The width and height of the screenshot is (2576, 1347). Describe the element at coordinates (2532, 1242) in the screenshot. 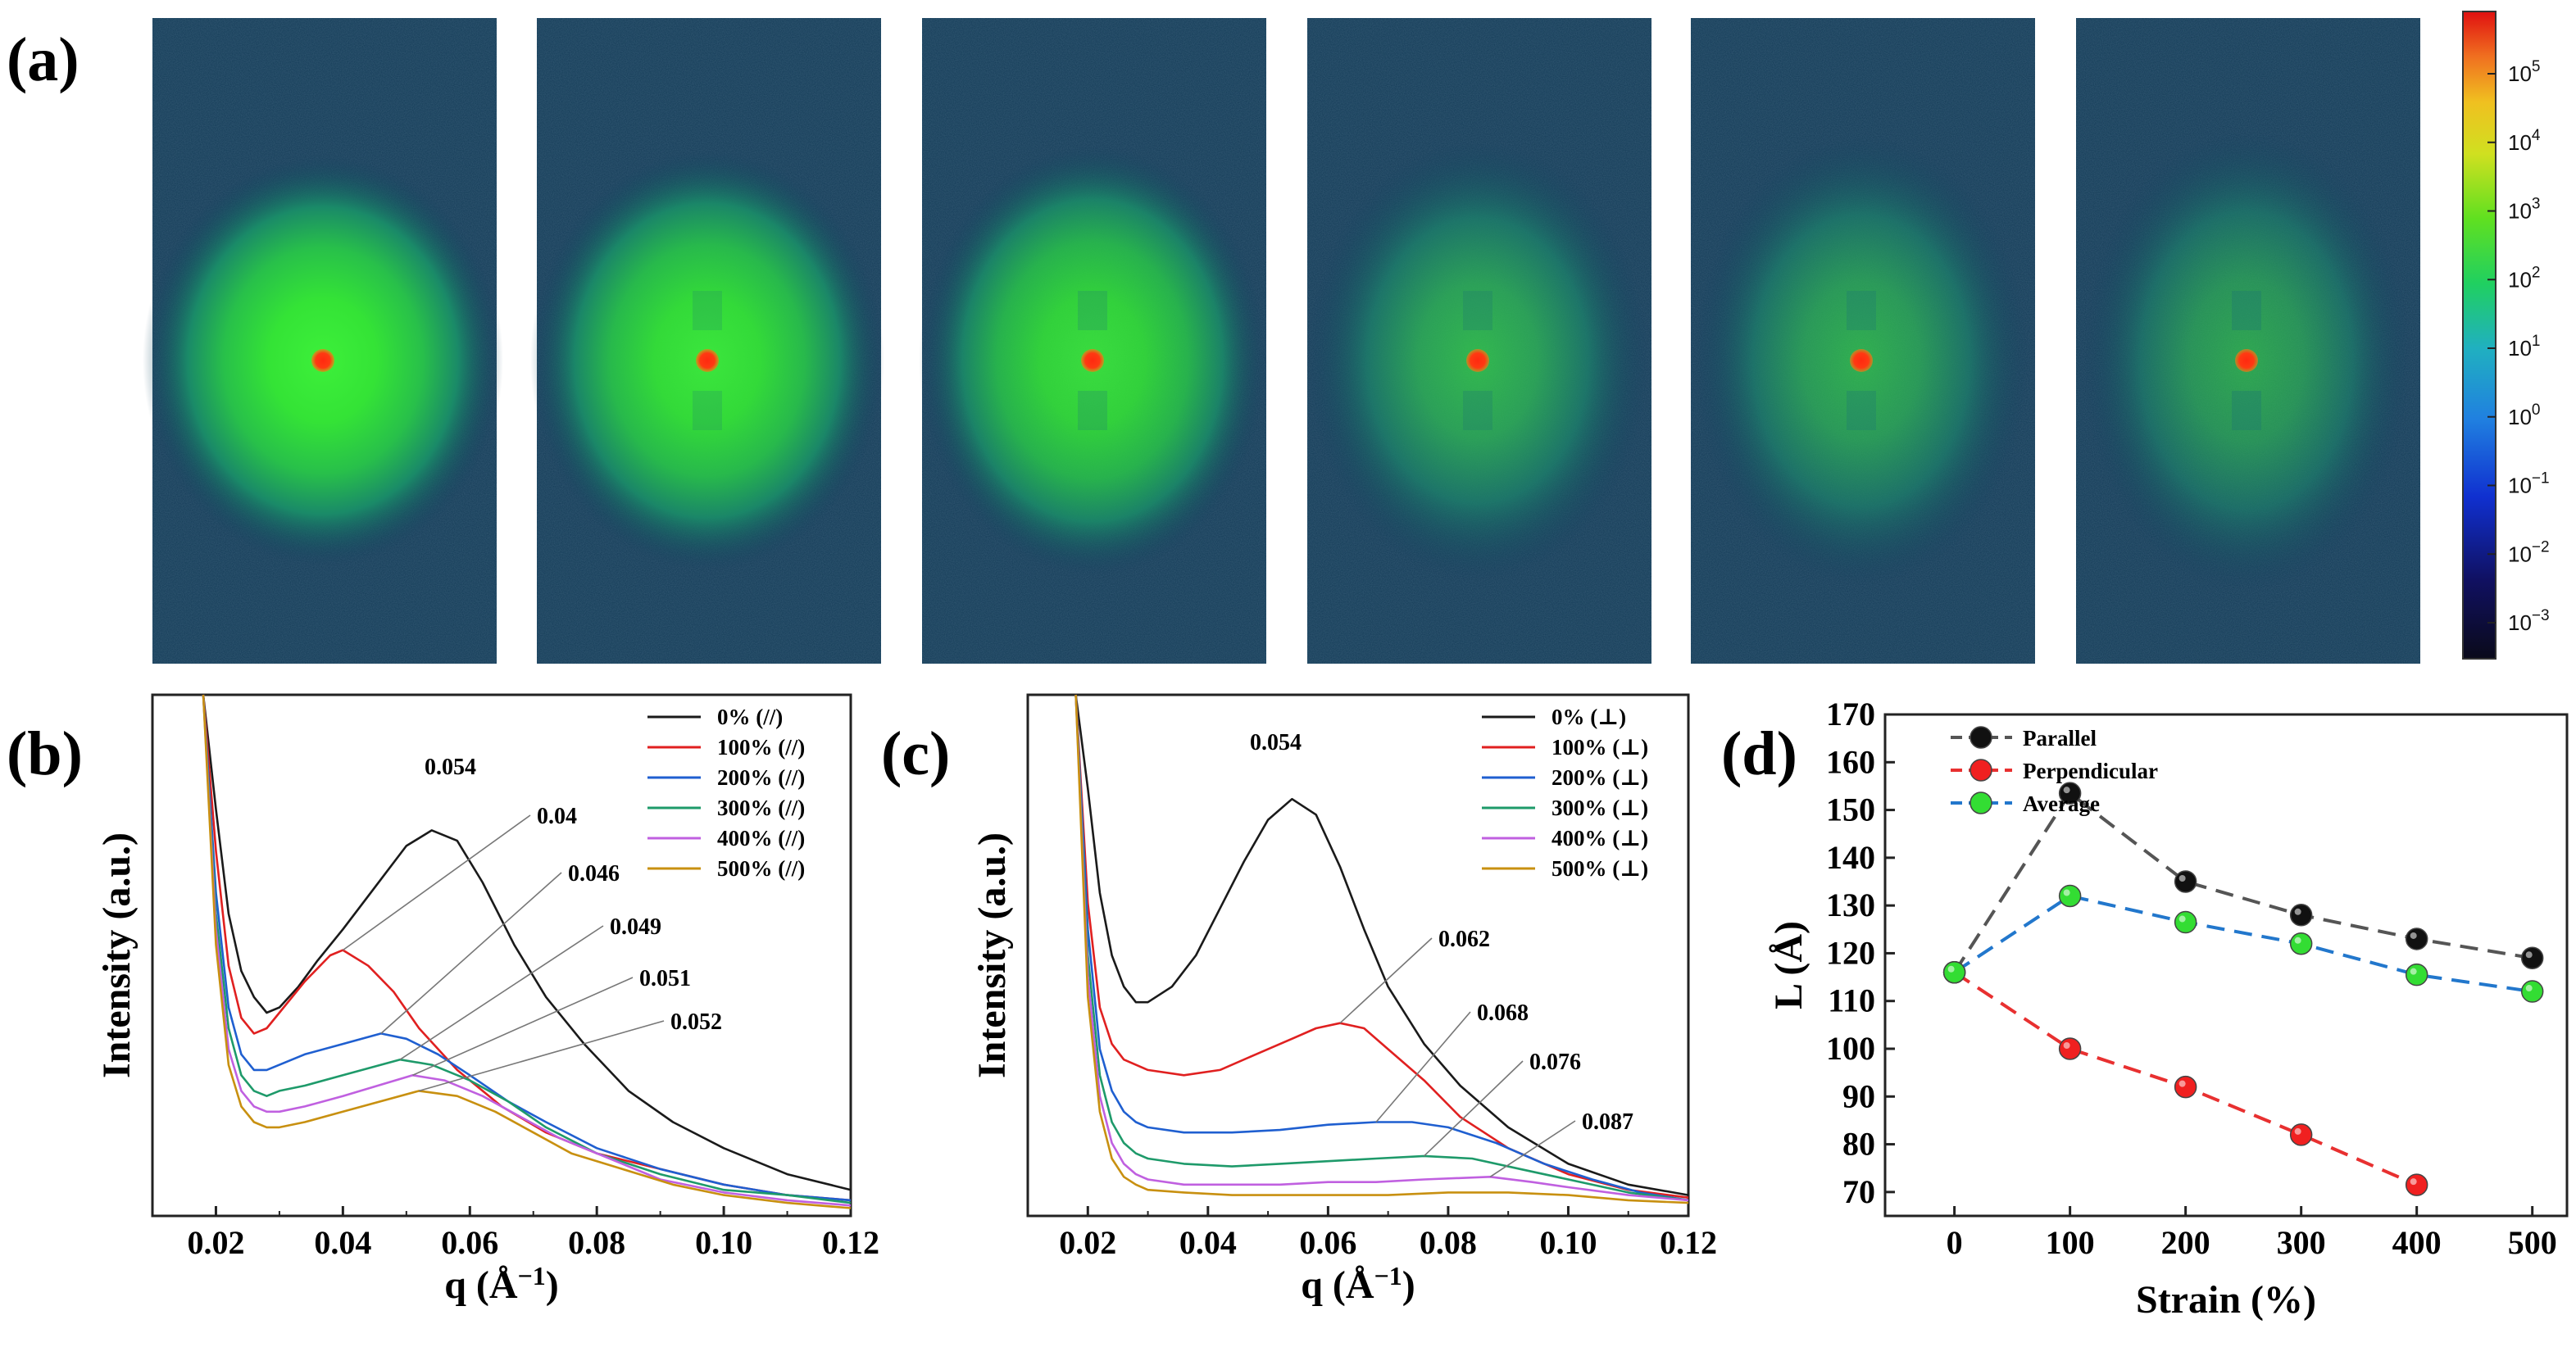

I see `x-tick-label: 500` at that location.